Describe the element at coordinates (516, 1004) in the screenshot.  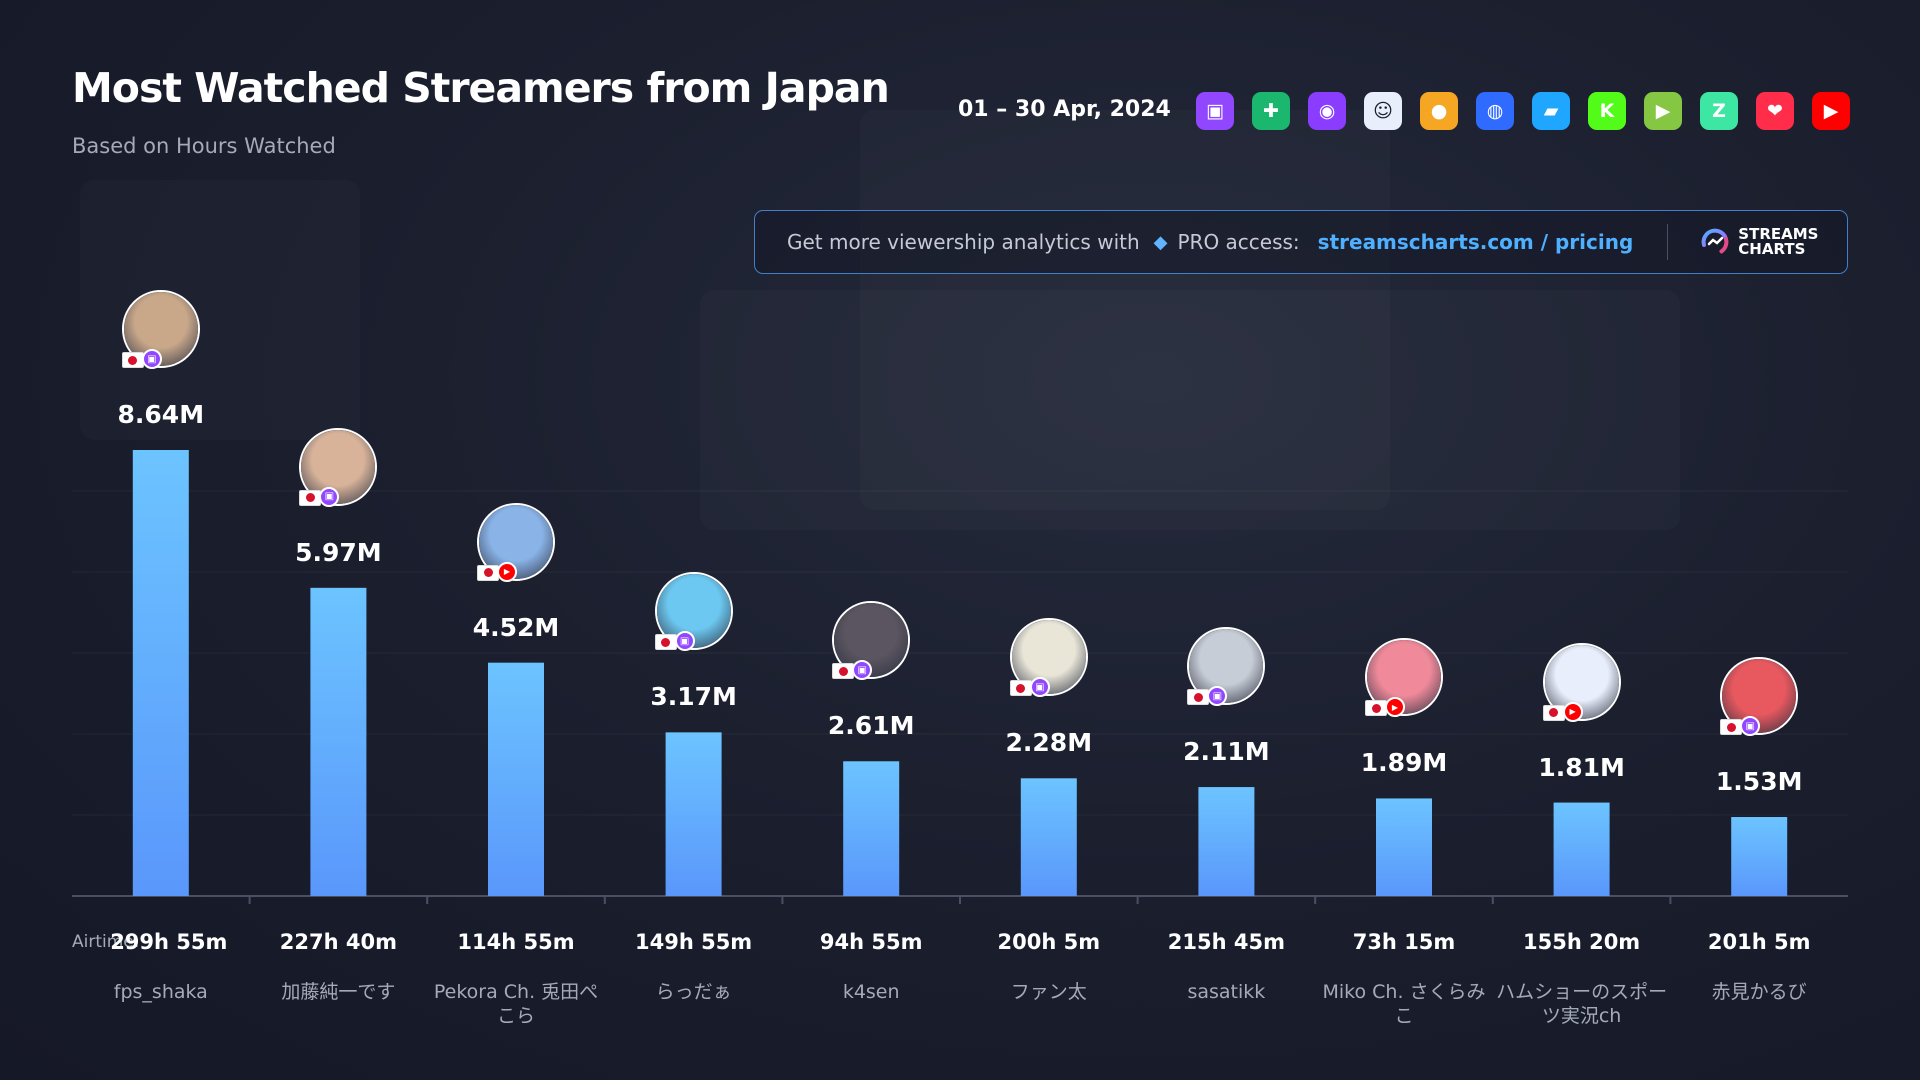
I see `streamer-name: Pekora Ch. 兎田ぺこら` at that location.